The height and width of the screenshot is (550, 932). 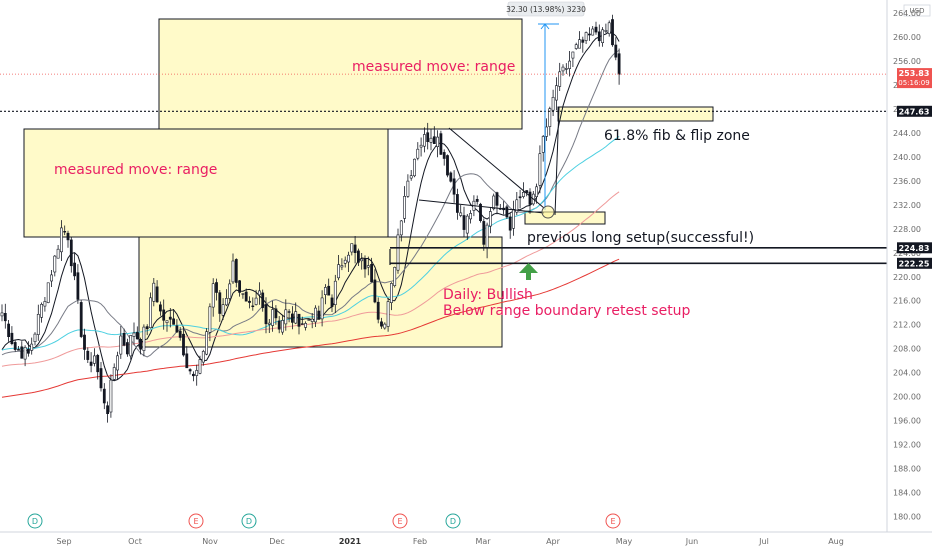 What do you see at coordinates (466, 541) in the screenshot?
I see `time-axis` at bounding box center [466, 541].